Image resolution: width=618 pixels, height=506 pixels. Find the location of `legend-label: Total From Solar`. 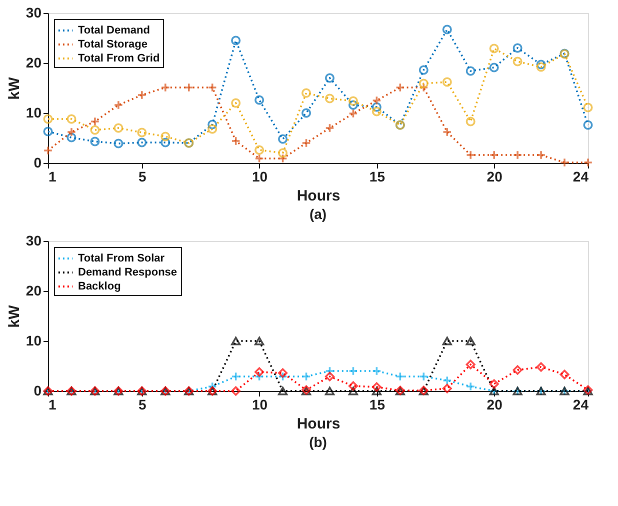

legend-label: Total From Solar is located at coordinates (122, 258).